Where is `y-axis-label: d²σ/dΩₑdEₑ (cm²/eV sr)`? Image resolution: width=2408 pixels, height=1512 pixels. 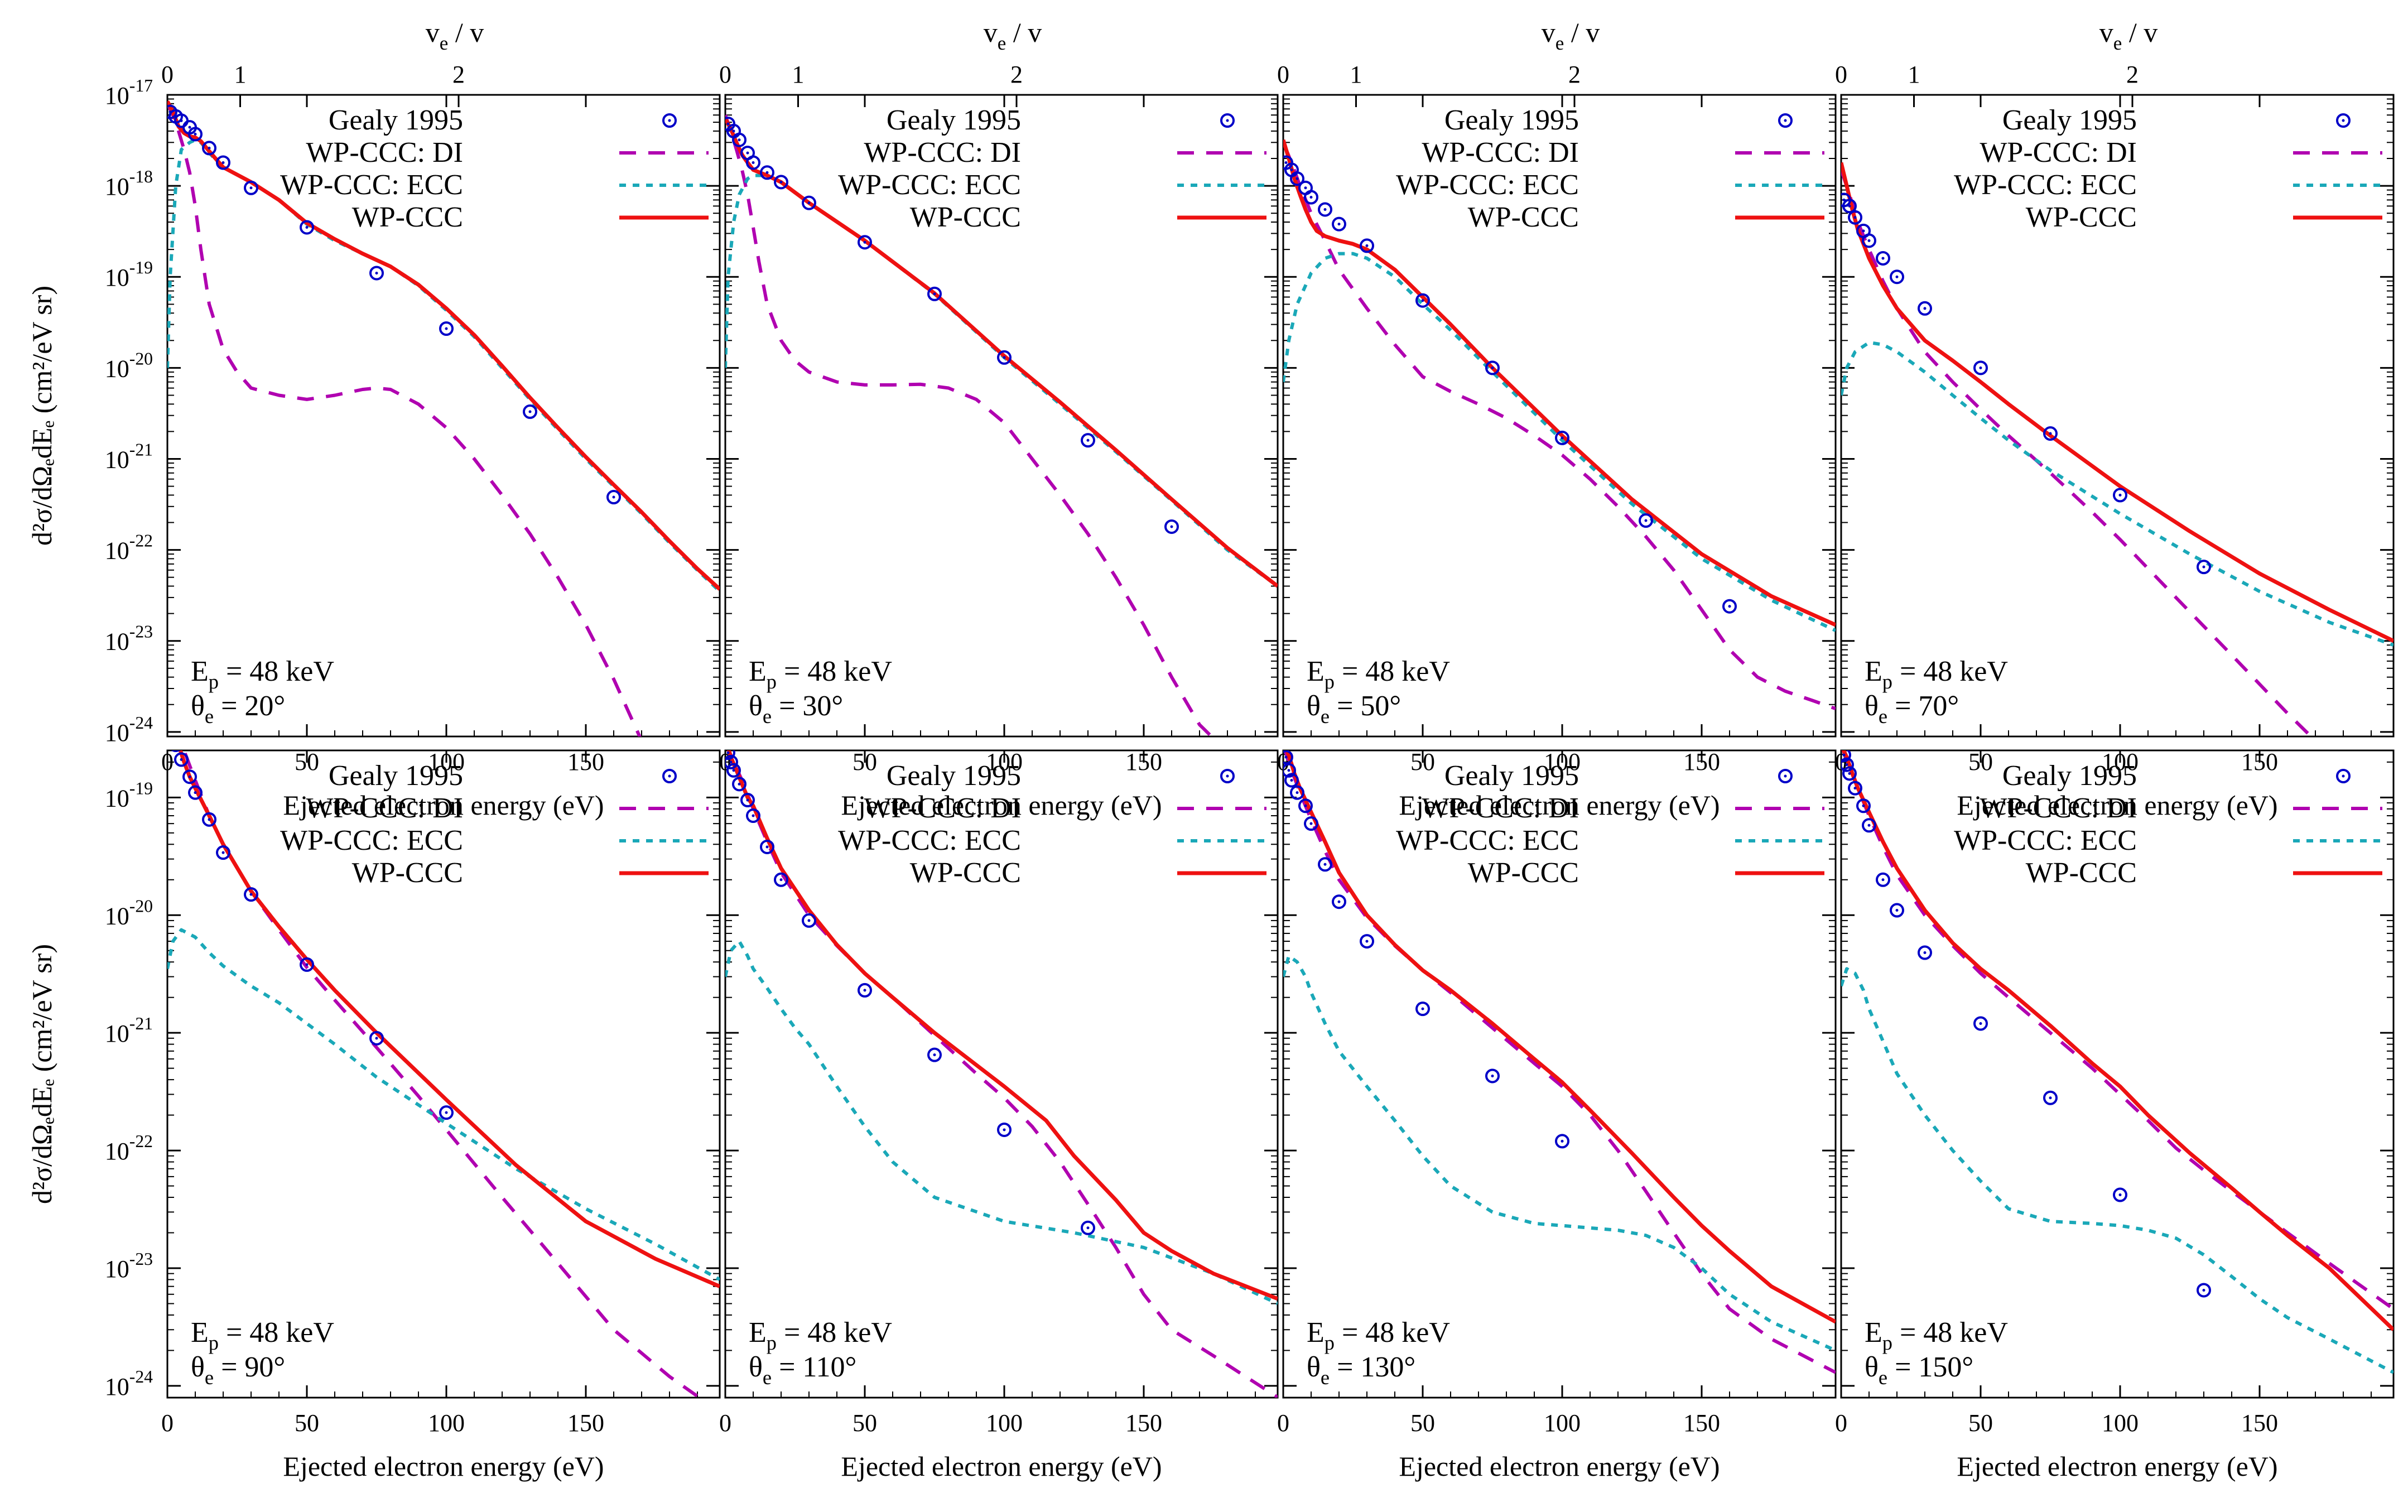 y-axis-label: d²σ/dΩₑdEₑ (cm²/eV sr) is located at coordinates (41, 416).